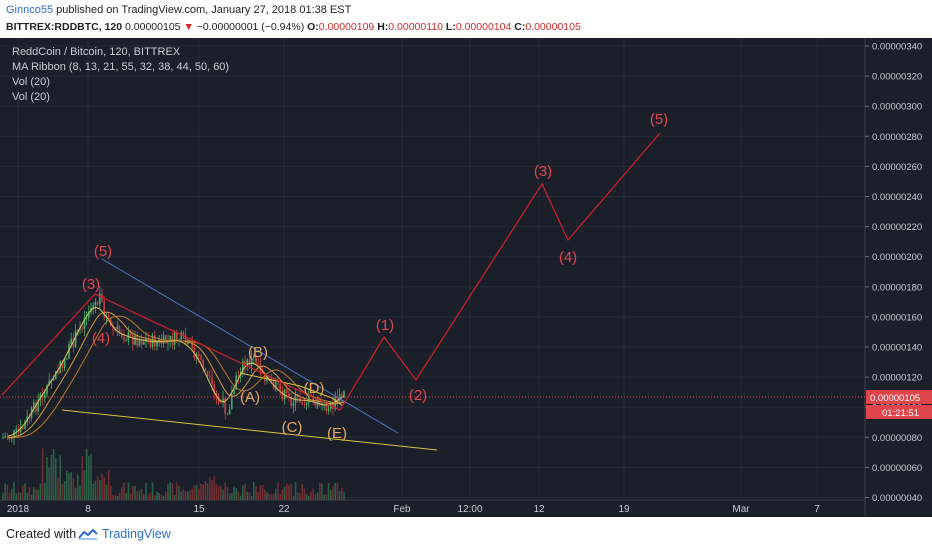  I want to click on low-value: 0.00000104, so click(483, 27).